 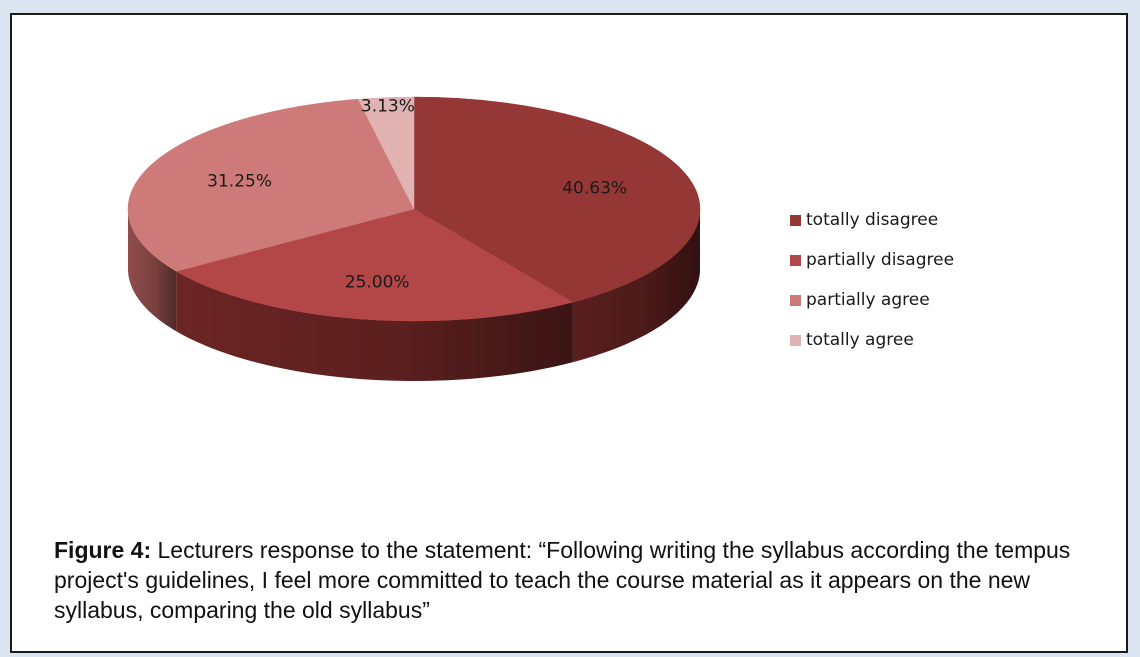 What do you see at coordinates (377, 282) in the screenshot?
I see `pie-data-label: 25.00%` at bounding box center [377, 282].